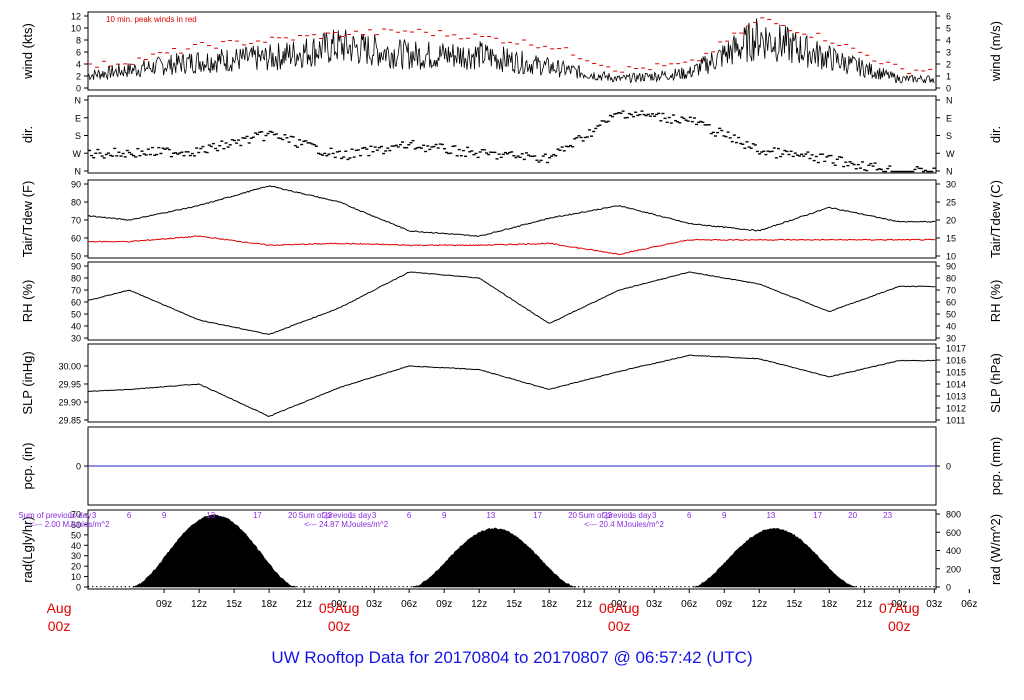  Describe the element at coordinates (934, 604) in the screenshot. I see `x-tick-label: 03z` at that location.